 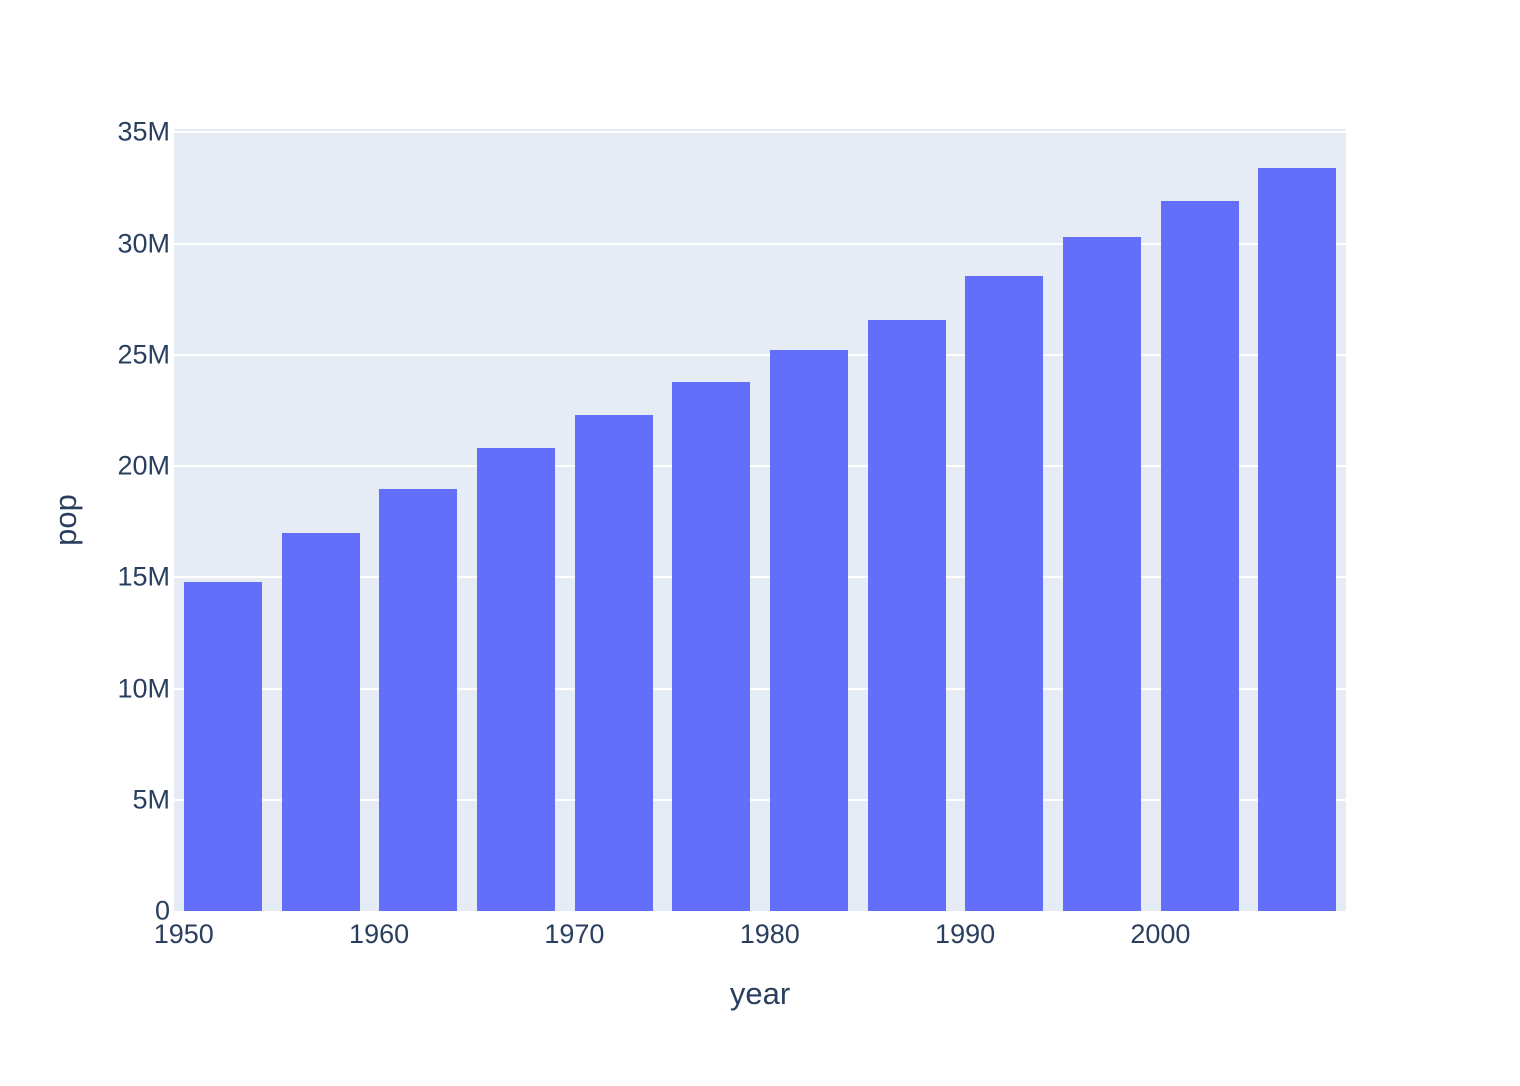 I want to click on bar-1997, so click(x=1101, y=573).